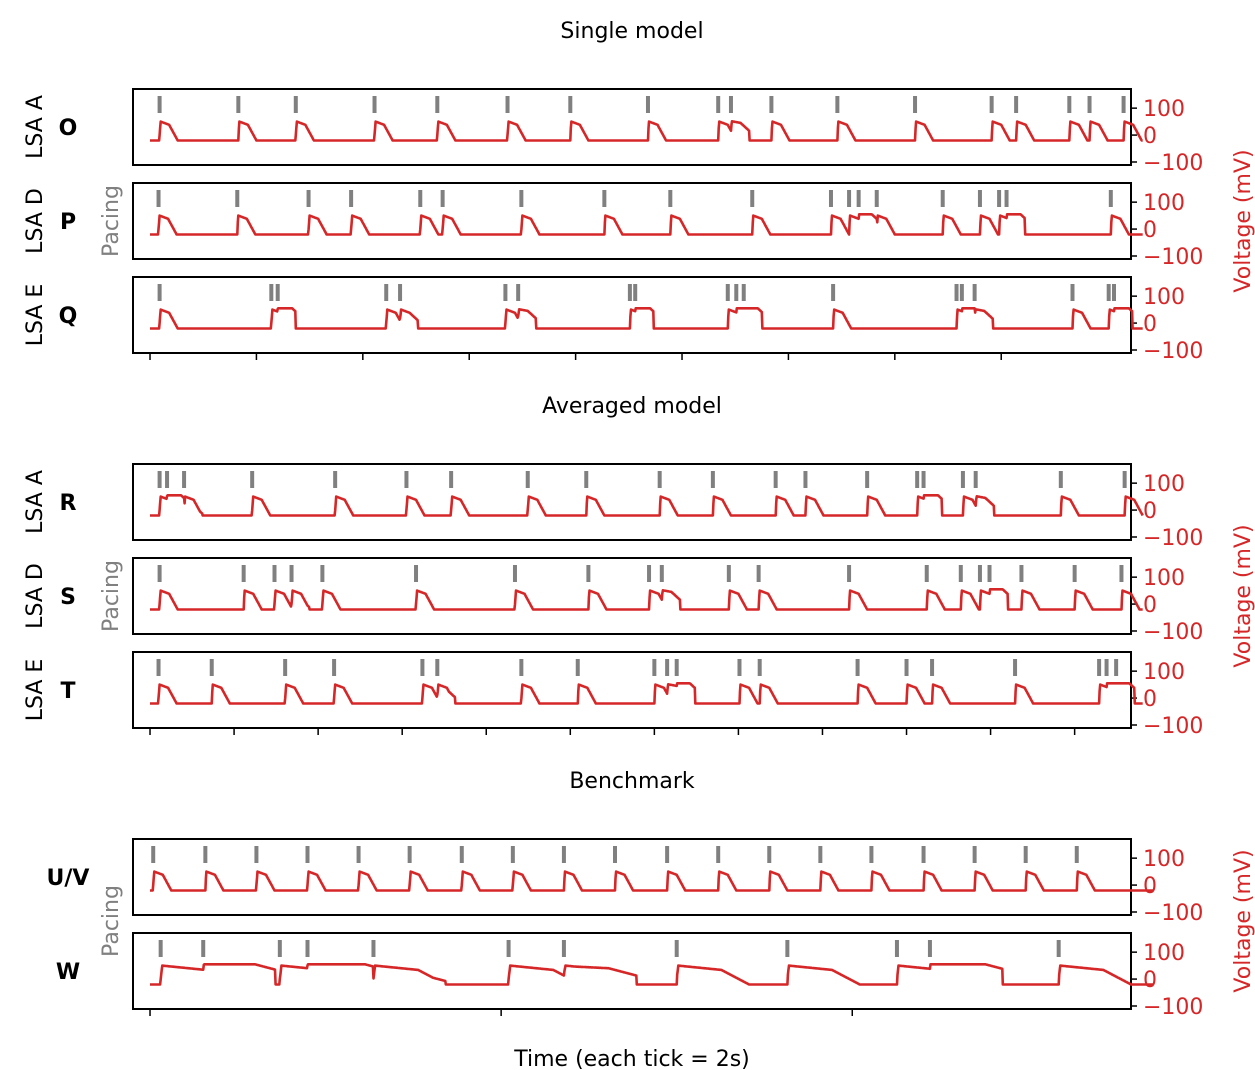  Describe the element at coordinates (111, 221) in the screenshot. I see `pacing-label-single: Pacing` at that location.